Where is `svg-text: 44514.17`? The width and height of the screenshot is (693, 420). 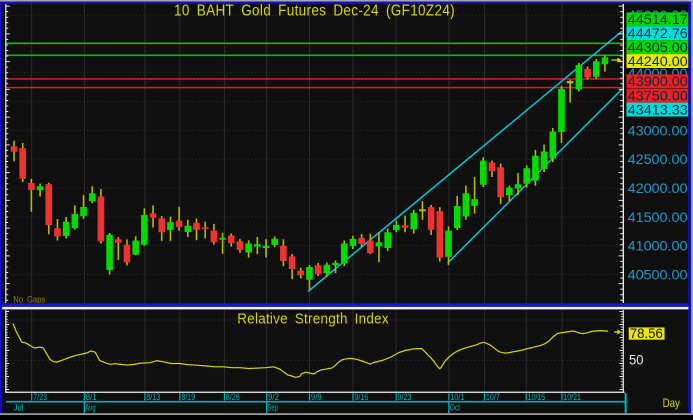
svg-text: 44514.17 is located at coordinates (658, 19).